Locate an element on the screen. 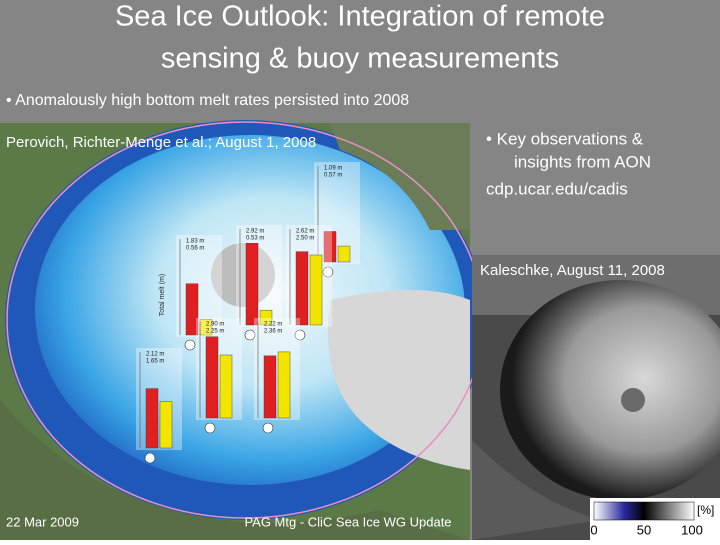 The height and width of the screenshot is (545, 720). link: cdp.ucar.edu/cadis is located at coordinates (557, 188).